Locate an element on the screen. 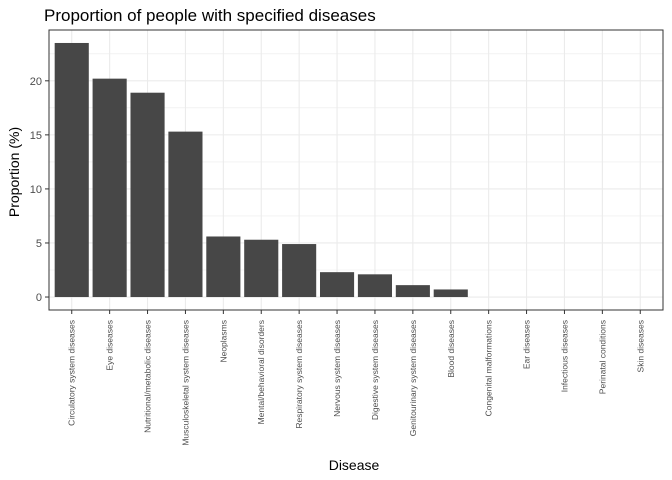  y-tick-label: 10 is located at coordinates (36, 190).